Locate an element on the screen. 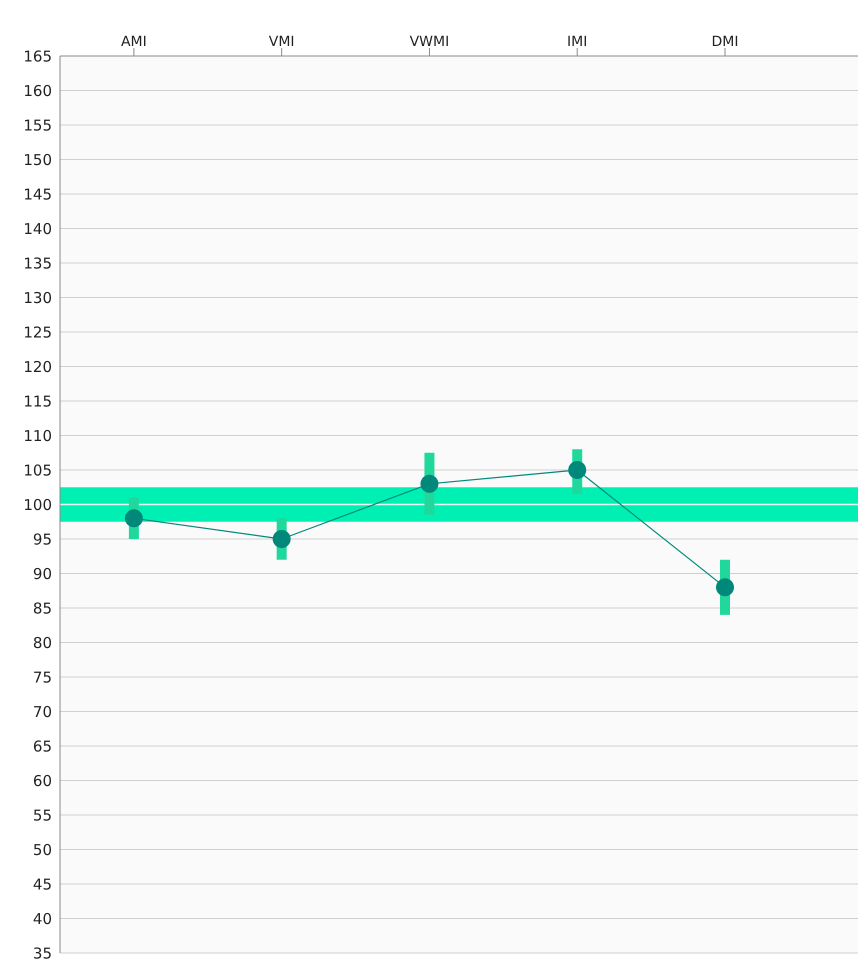 This screenshot has height=979, width=866. y-tick-label: 65 is located at coordinates (42, 746).